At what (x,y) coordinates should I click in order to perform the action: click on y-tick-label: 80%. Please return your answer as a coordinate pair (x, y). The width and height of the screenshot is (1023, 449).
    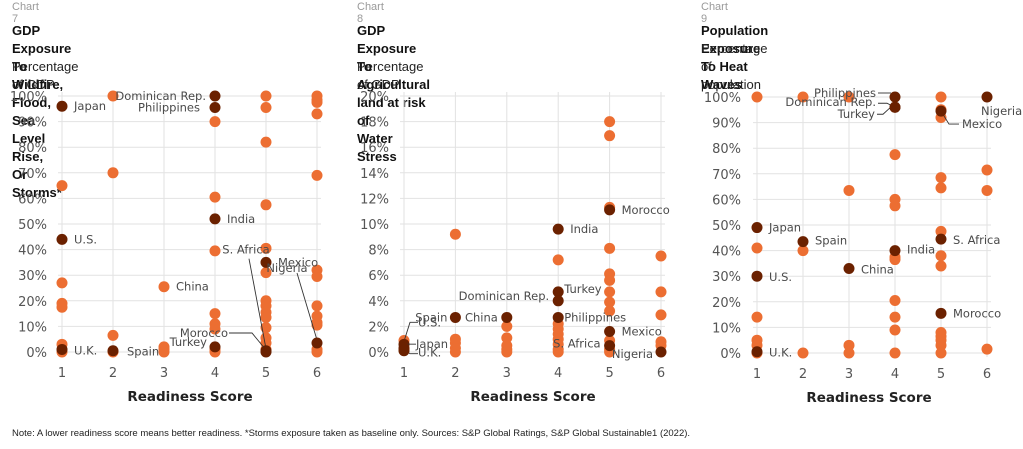
    Looking at the image, I should click on (32, 148).